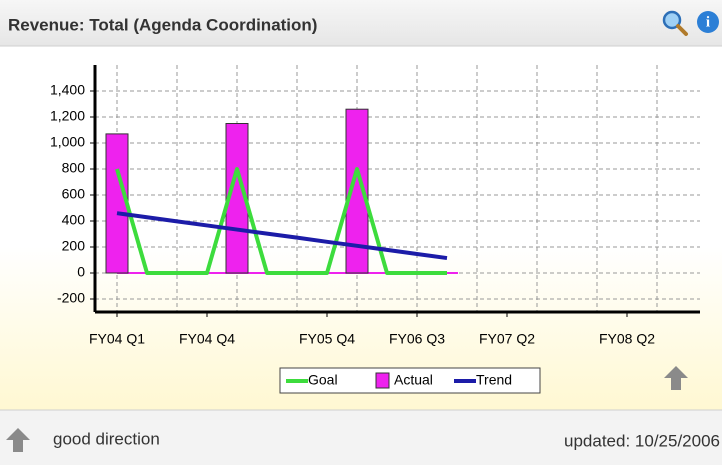 This screenshot has height=465, width=722. I want to click on legend-label: Actual, so click(413, 380).